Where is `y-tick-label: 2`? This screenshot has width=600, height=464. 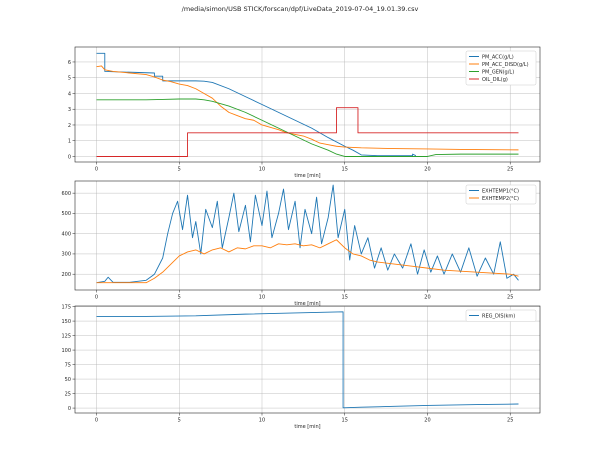
y-tick-label: 2 is located at coordinates (69, 126).